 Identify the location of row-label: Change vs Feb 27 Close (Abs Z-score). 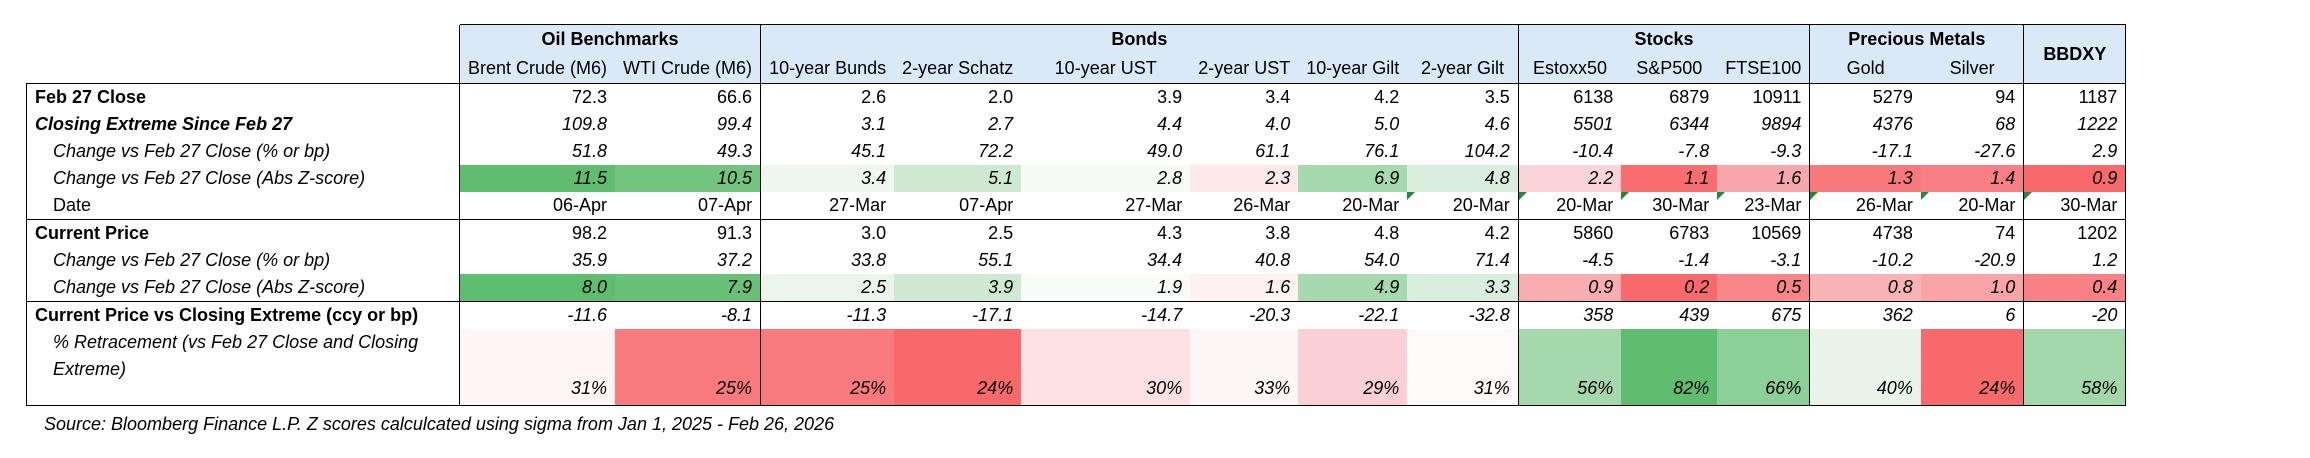
(243, 288).